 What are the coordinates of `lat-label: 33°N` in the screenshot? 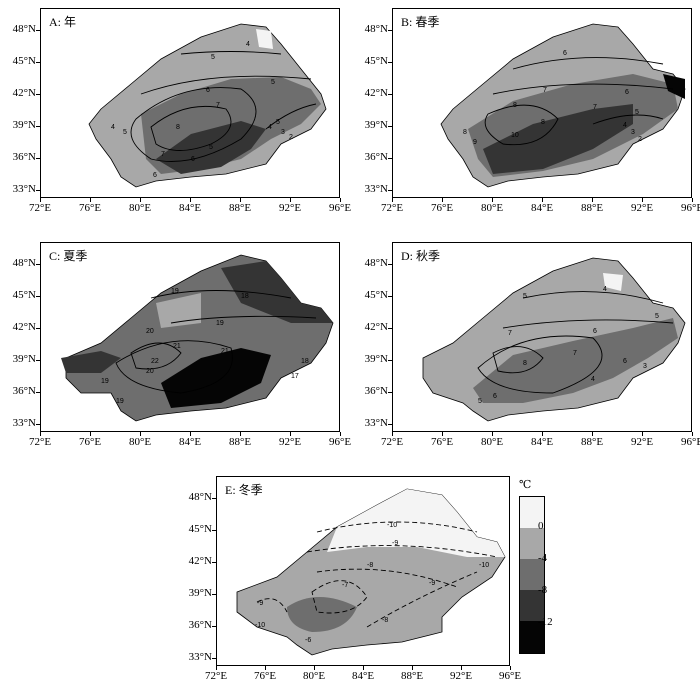 It's located at (200, 657).